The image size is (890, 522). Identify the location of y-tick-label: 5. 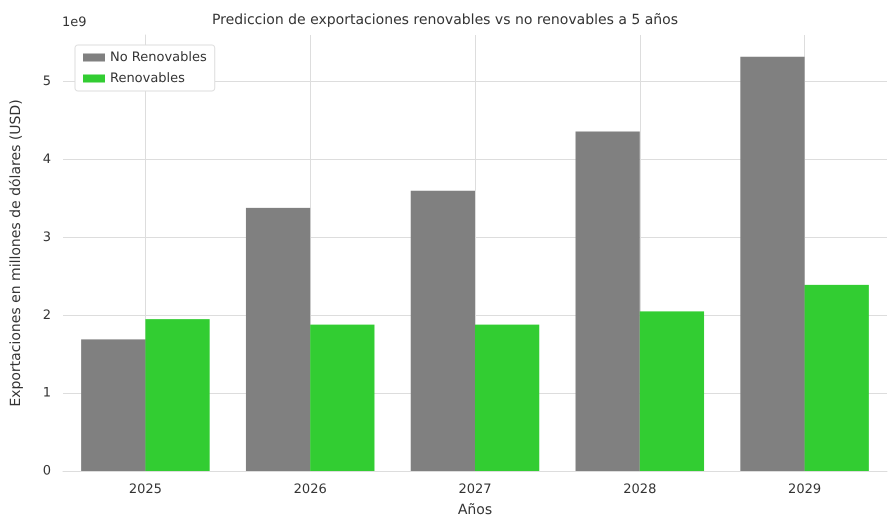
(46, 82).